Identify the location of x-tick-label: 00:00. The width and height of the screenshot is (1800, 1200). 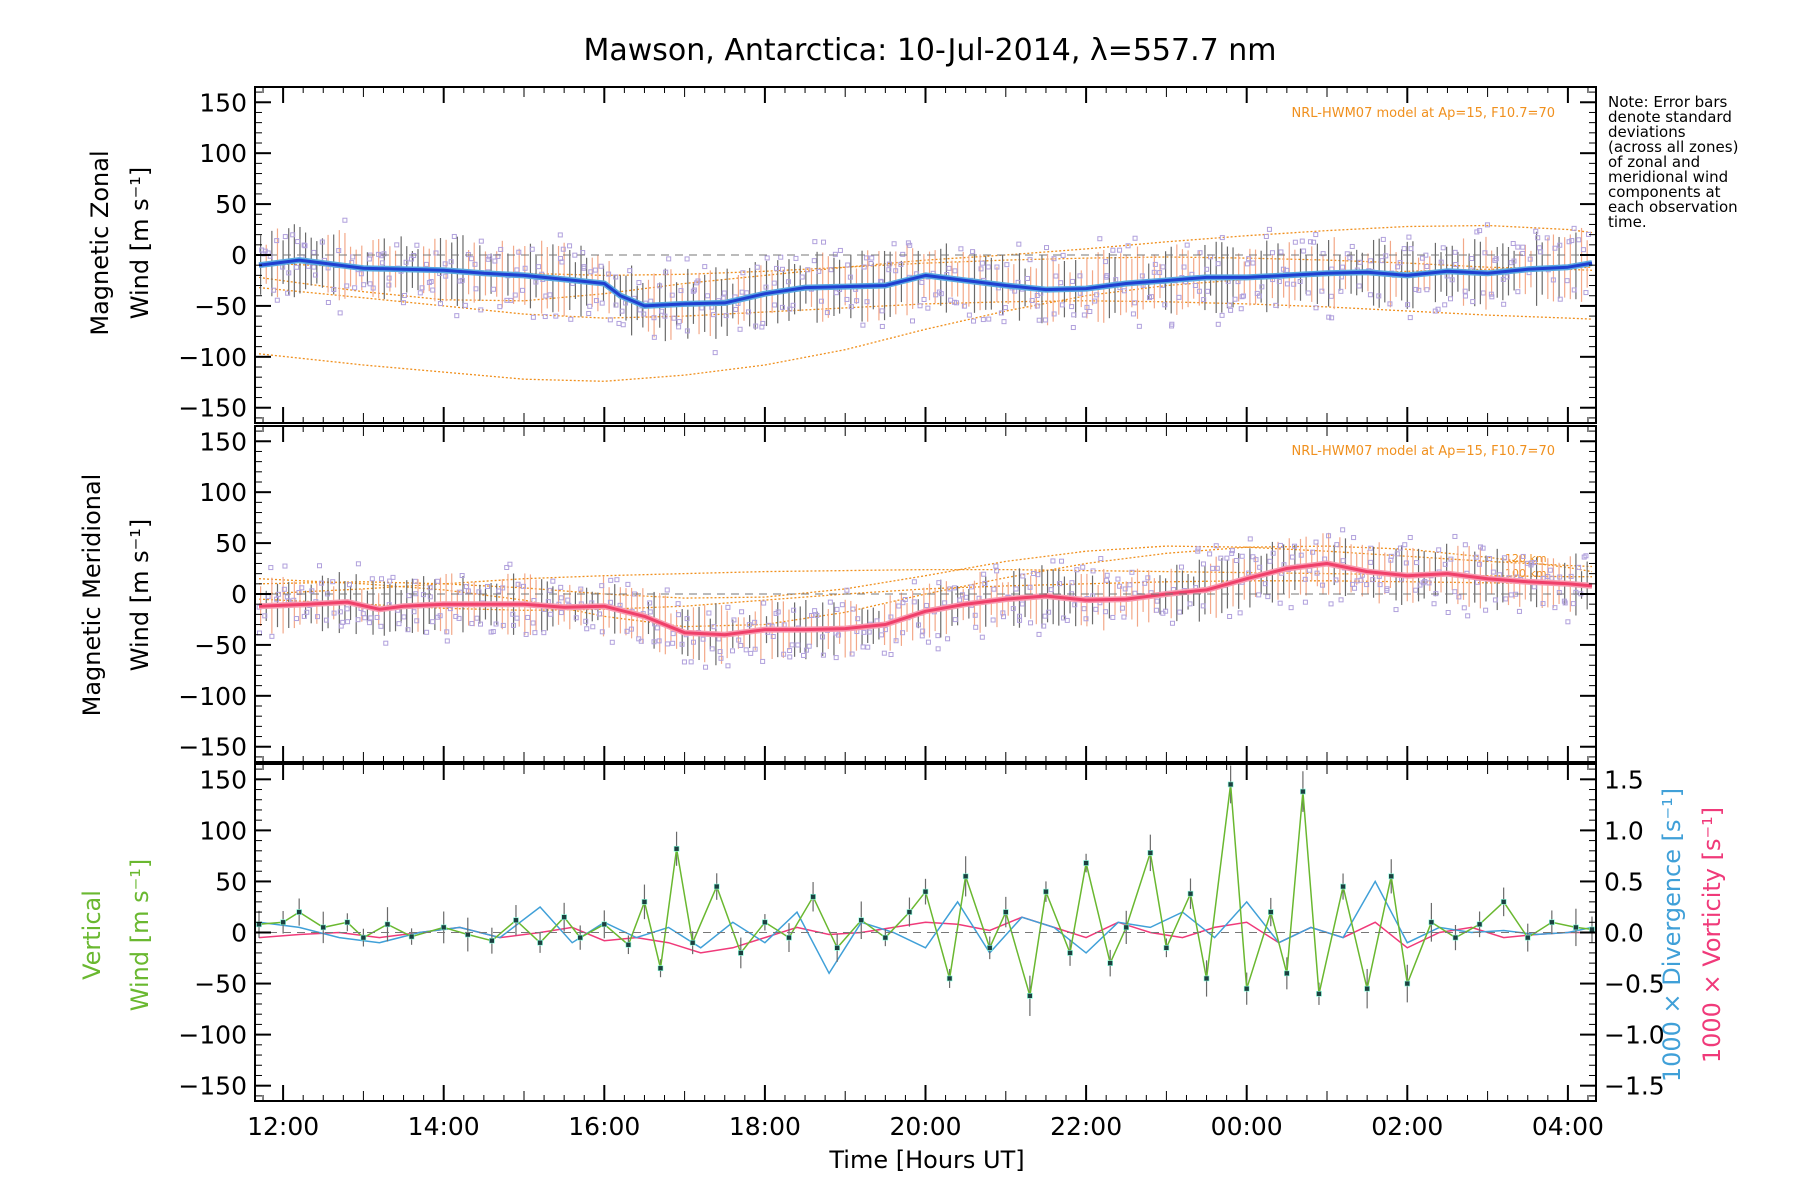
(1247, 1126).